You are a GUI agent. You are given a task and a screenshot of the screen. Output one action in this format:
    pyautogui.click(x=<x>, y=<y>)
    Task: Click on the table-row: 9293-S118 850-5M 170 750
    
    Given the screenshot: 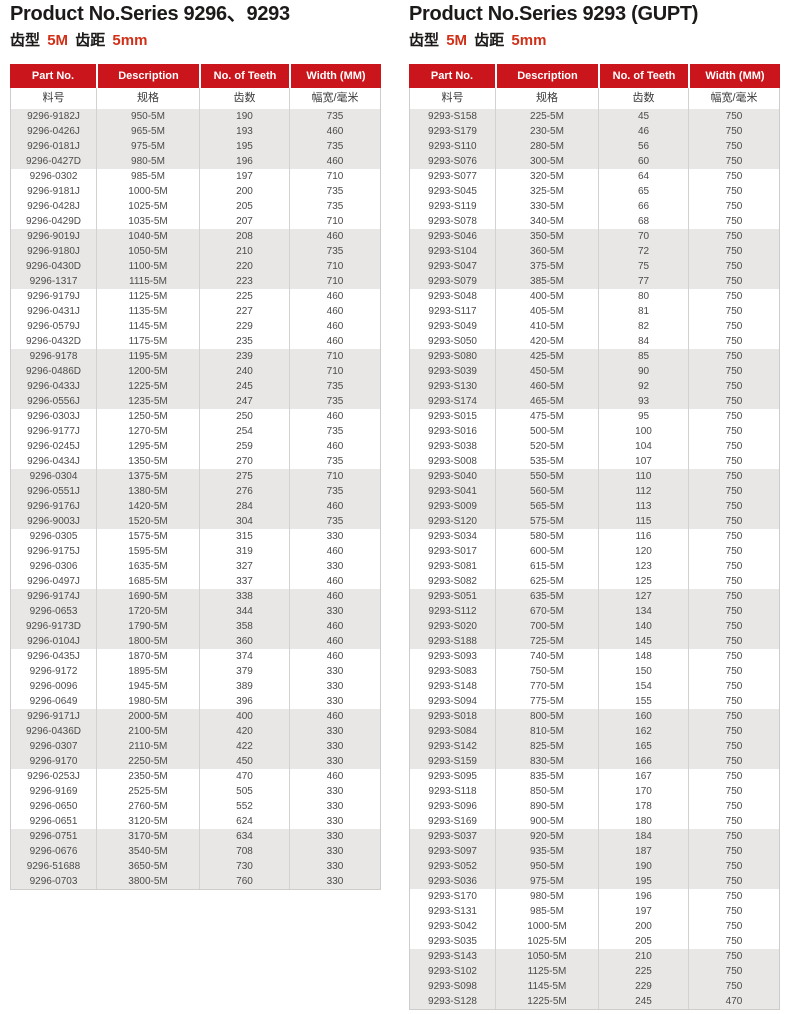 What is the action you would take?
    pyautogui.click(x=594, y=791)
    